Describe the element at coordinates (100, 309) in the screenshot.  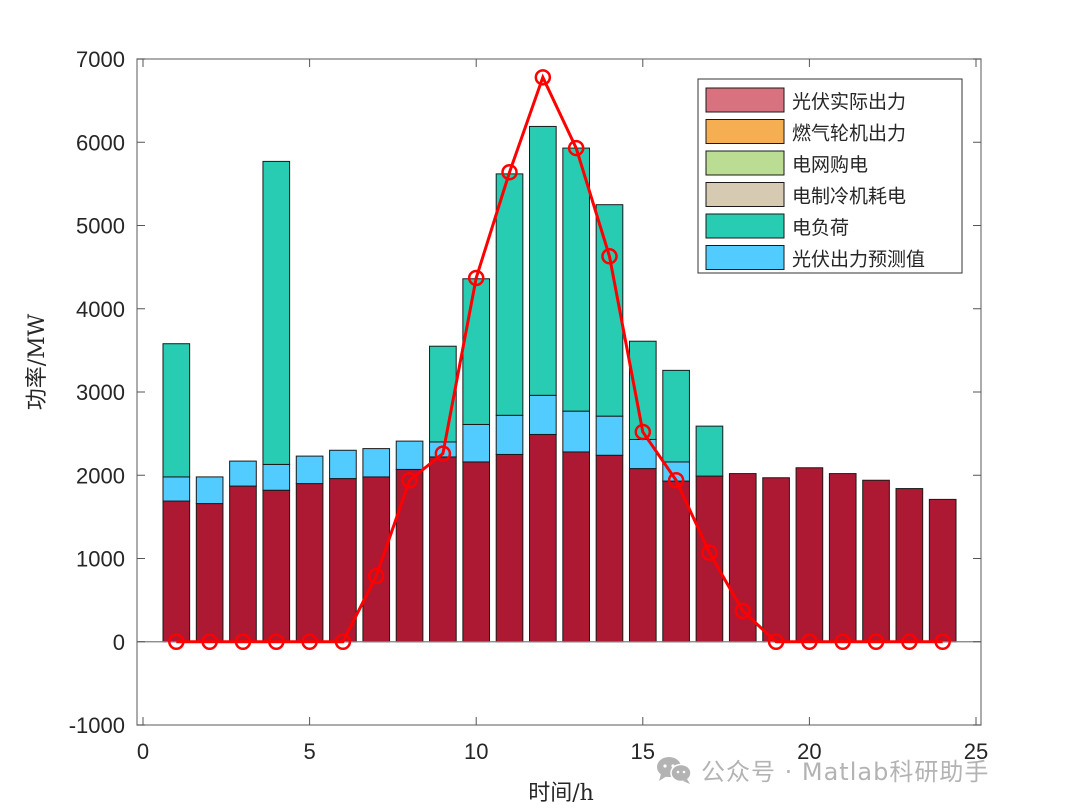
I see `y-tick-label: 4000` at that location.